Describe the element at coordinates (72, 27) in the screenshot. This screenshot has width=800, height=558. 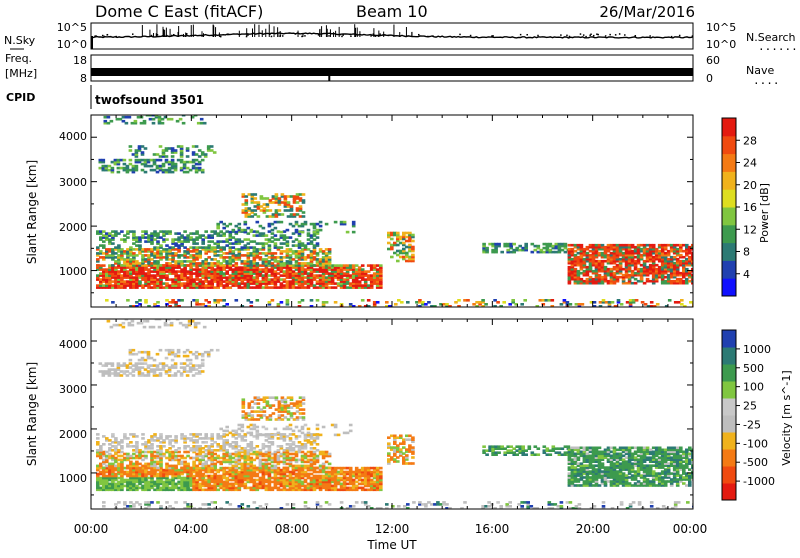
I see `noise-left-tick-top: 10^5` at that location.